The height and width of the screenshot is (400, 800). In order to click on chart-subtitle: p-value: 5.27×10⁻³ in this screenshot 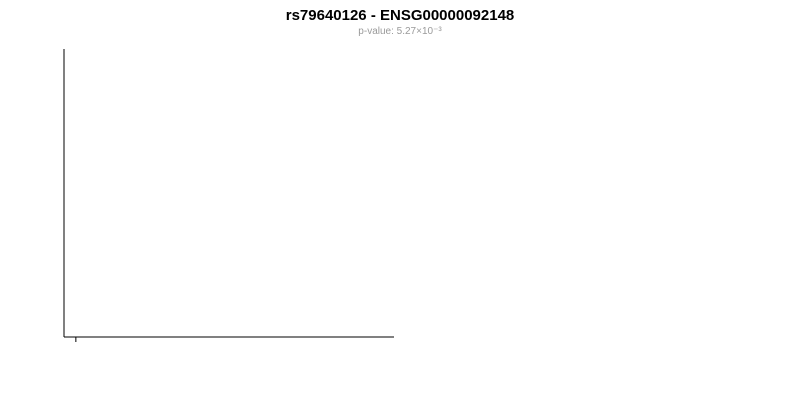, I will do `click(400, 31)`.